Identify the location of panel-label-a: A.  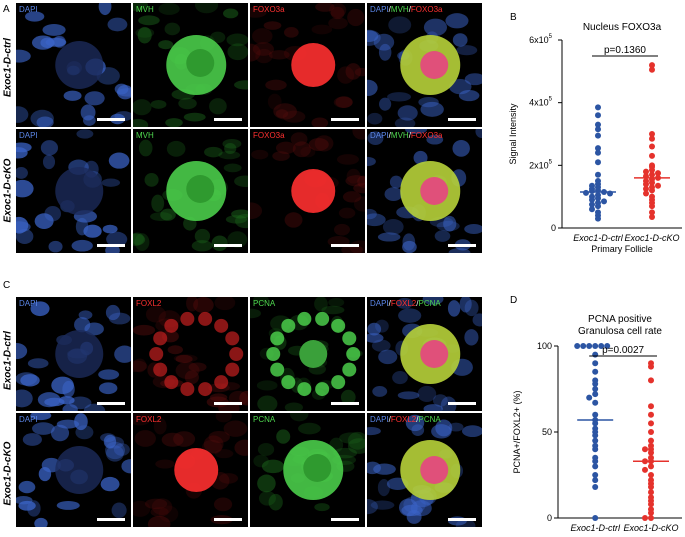
(6, 9).